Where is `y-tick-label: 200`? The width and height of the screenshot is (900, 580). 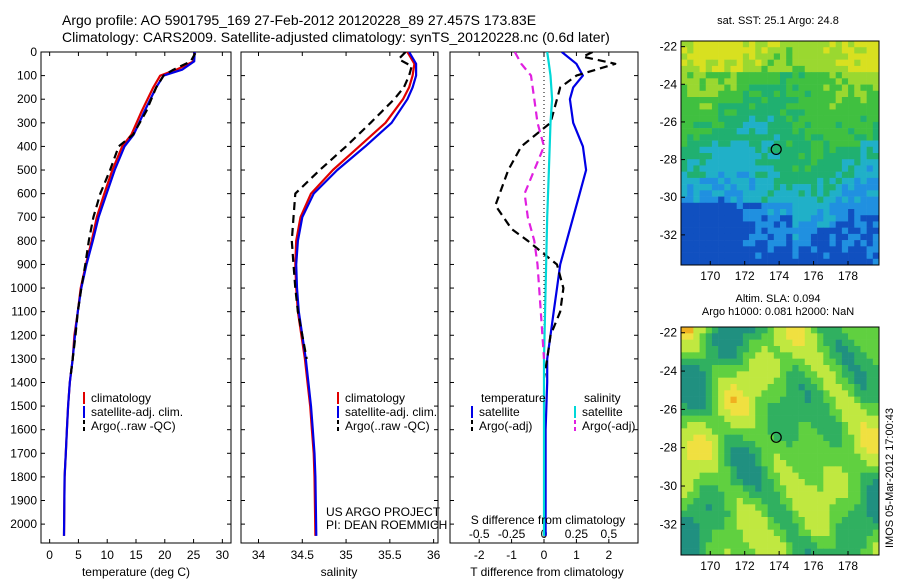 y-tick-label: 200 is located at coordinates (27, 99).